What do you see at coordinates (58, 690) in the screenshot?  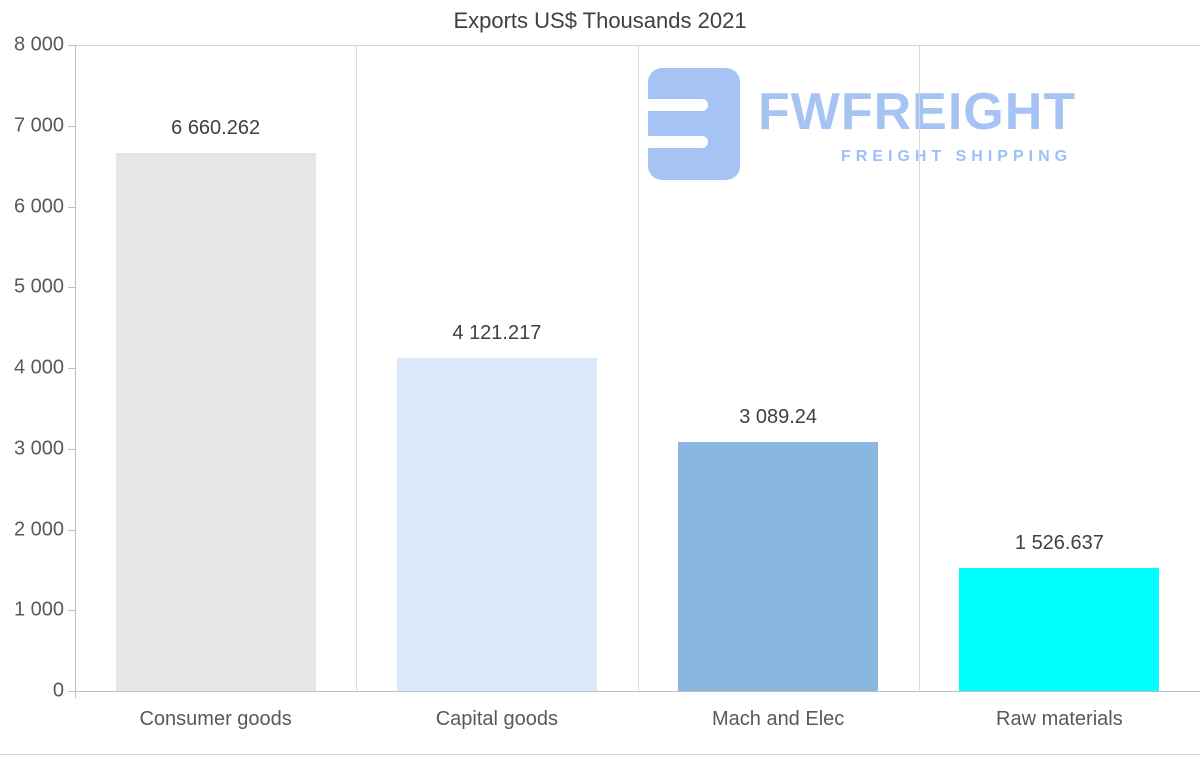 I see `y-tick-label: 0` at bounding box center [58, 690].